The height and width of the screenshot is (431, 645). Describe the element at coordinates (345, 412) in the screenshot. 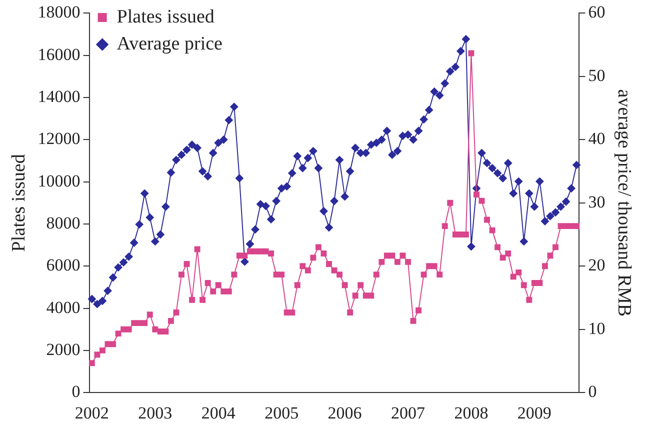

I see `x-tick-label: 2006` at that location.